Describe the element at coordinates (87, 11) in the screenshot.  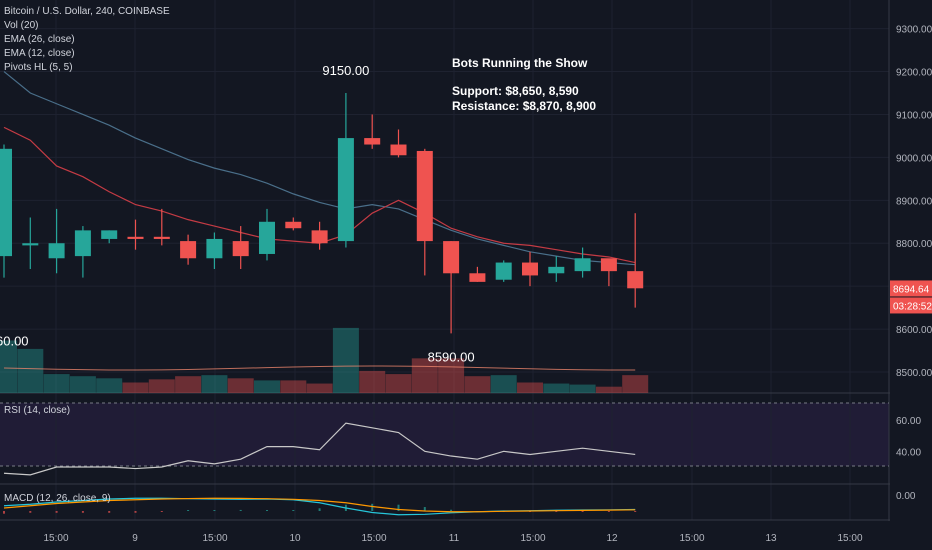
I see `symbol-title: Bitcoin / U.S. Dollar, 240, COINBASE` at that location.